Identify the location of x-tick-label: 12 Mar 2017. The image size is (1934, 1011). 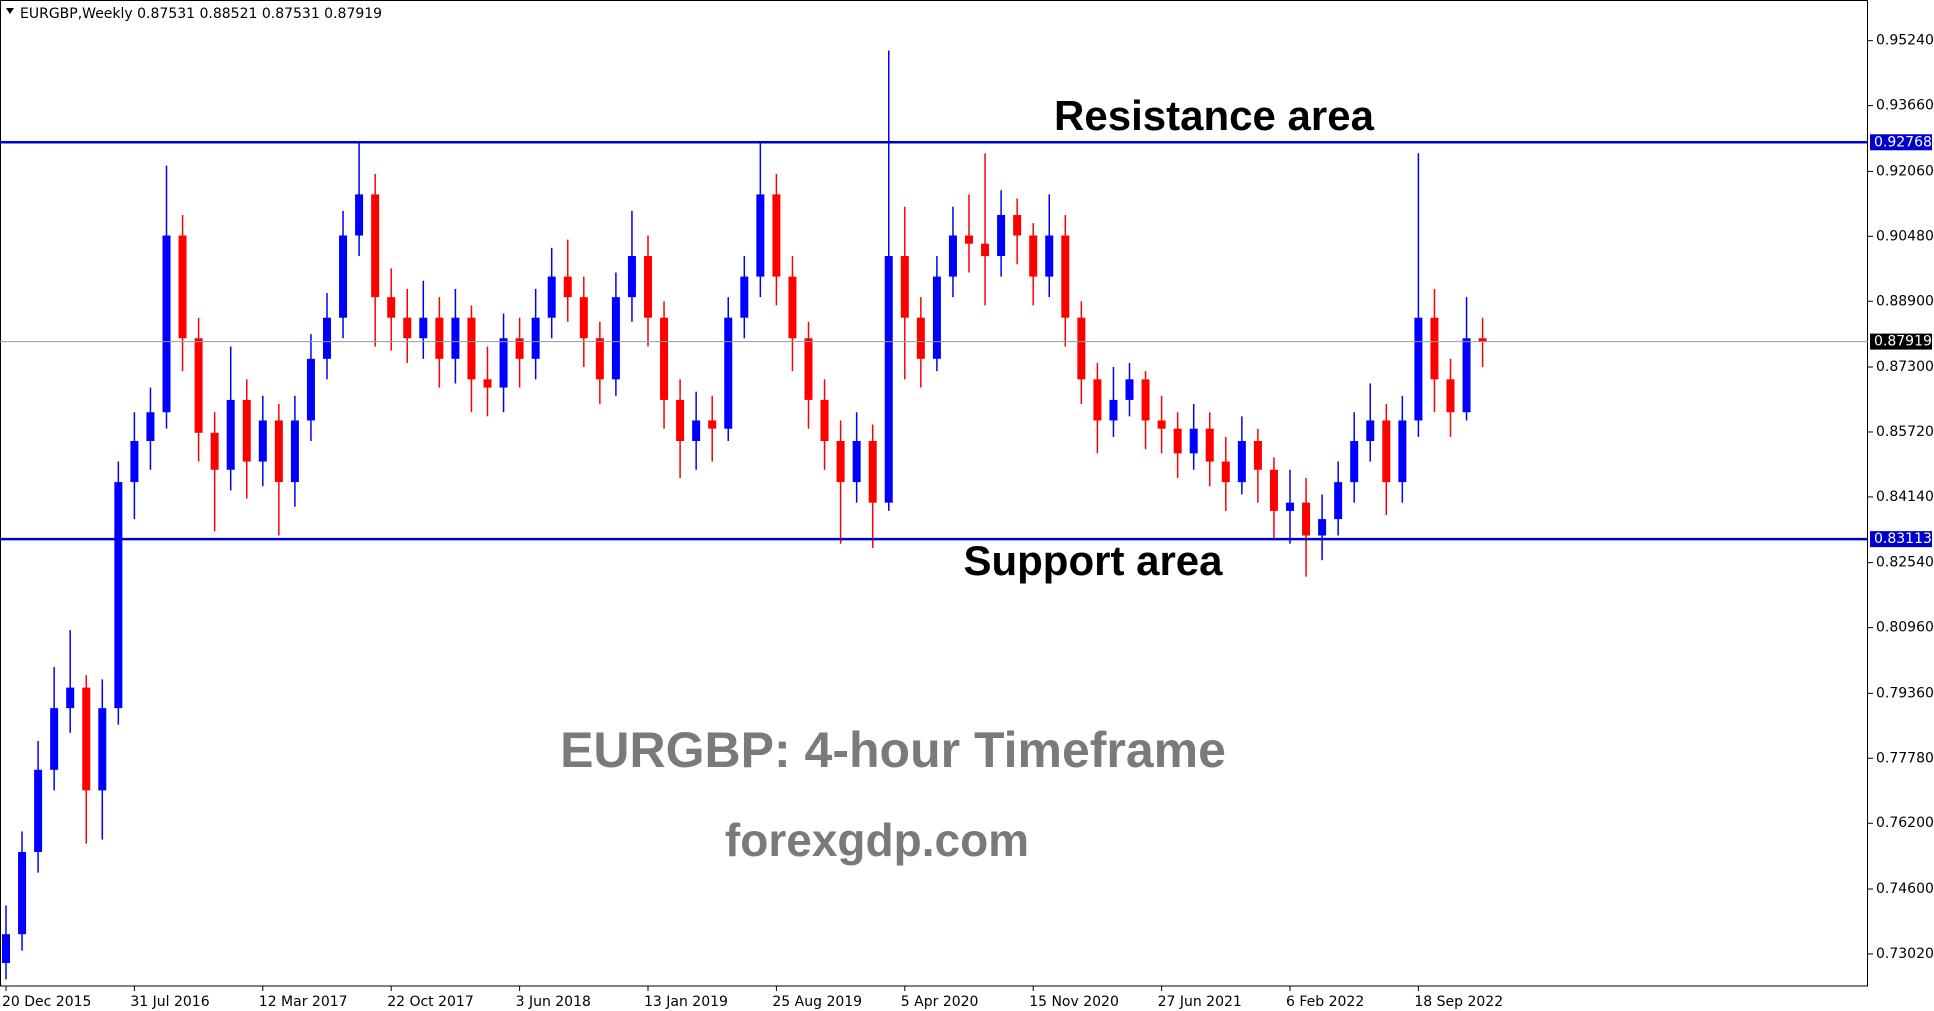
(303, 1002).